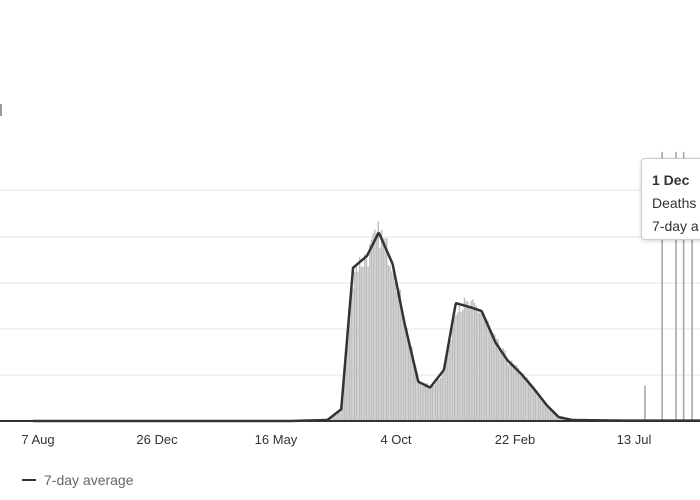 The width and height of the screenshot is (700, 500). I want to click on x-tick-label: 22 Feb, so click(515, 439).